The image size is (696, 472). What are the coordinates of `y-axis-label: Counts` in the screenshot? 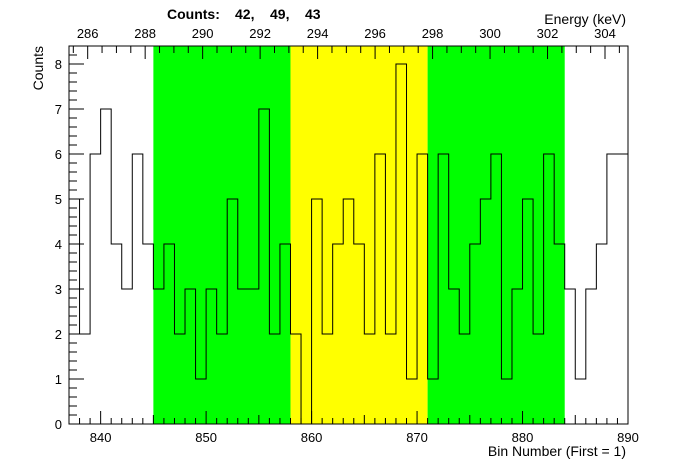 It's located at (38, 68).